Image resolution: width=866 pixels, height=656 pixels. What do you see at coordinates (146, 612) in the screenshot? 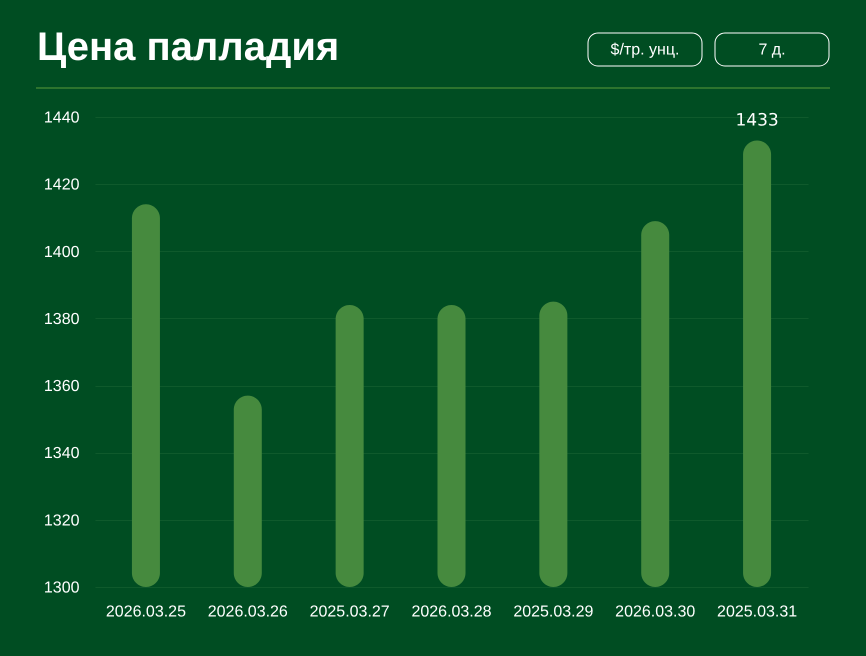
I see `x-tick-label: 2026.03.25` at bounding box center [146, 612].